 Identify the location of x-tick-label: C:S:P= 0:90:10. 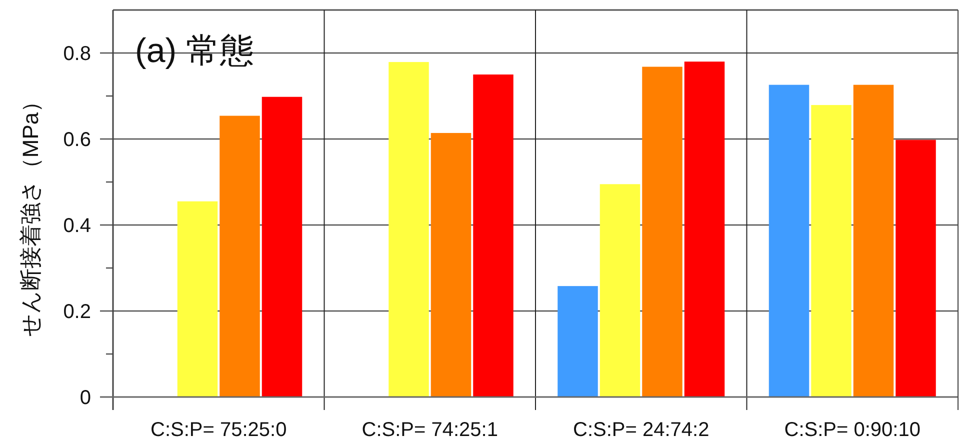
(852, 429).